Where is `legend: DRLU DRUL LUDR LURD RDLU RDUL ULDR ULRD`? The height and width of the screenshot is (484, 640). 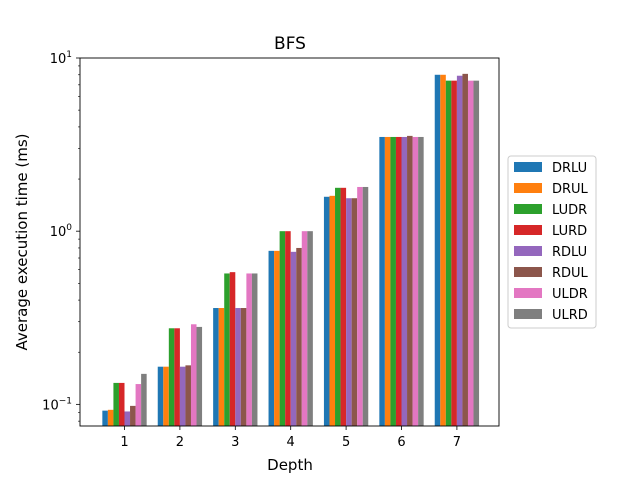 legend: DRLU DRUL LUDR LURD RDLU RDUL ULDR ULRD is located at coordinates (552, 242).